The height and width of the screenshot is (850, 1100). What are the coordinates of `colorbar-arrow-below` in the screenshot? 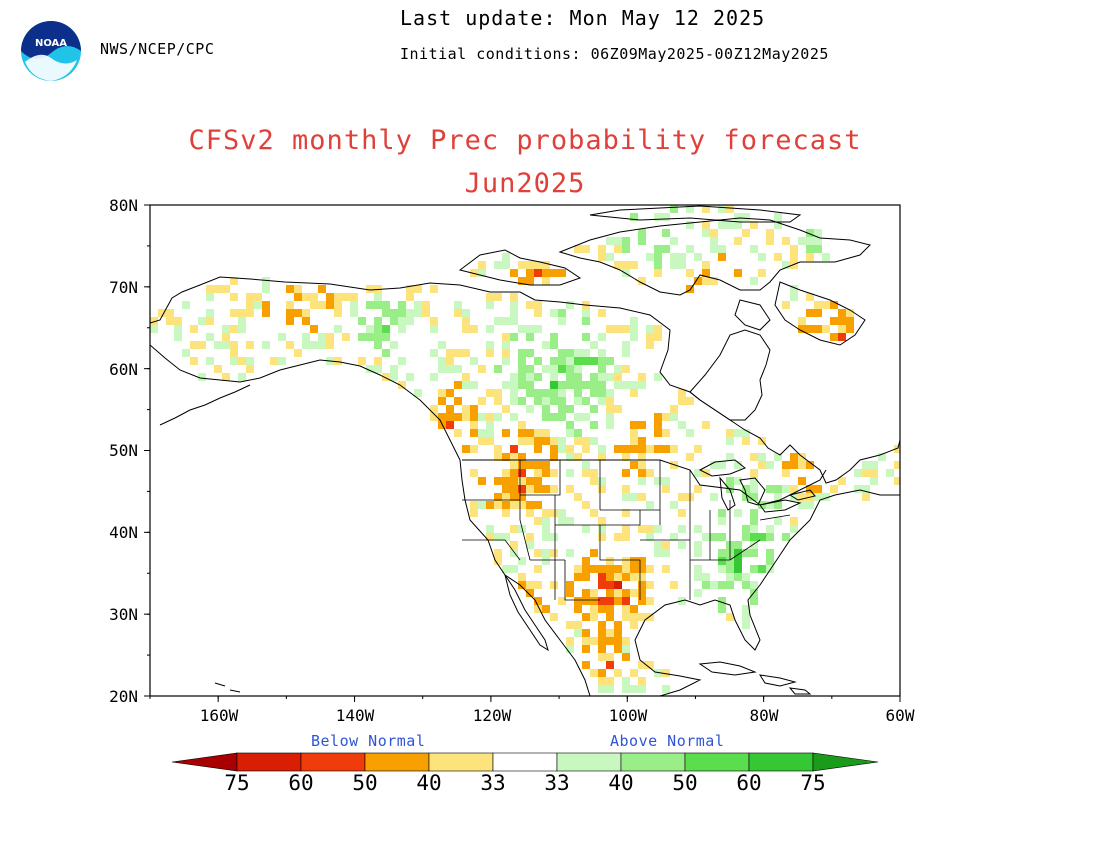 It's located at (204, 762).